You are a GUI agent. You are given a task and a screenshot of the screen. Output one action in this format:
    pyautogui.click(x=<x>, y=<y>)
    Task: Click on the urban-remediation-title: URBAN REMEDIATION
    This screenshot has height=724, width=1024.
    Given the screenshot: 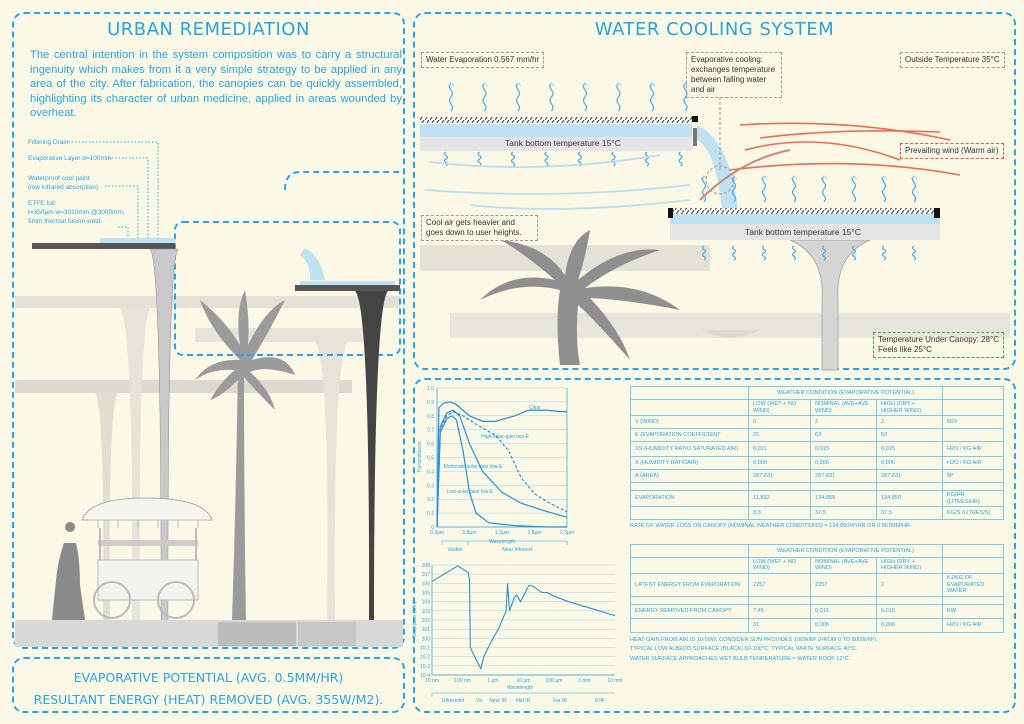 What is the action you would take?
    pyautogui.click(x=208, y=29)
    